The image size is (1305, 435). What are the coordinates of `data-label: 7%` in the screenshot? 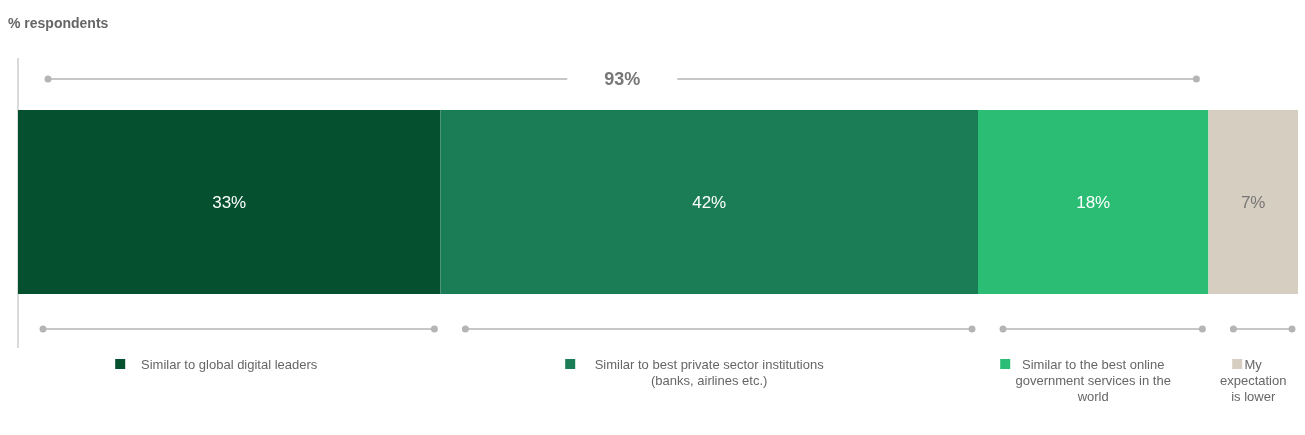 It's located at (1253, 202).